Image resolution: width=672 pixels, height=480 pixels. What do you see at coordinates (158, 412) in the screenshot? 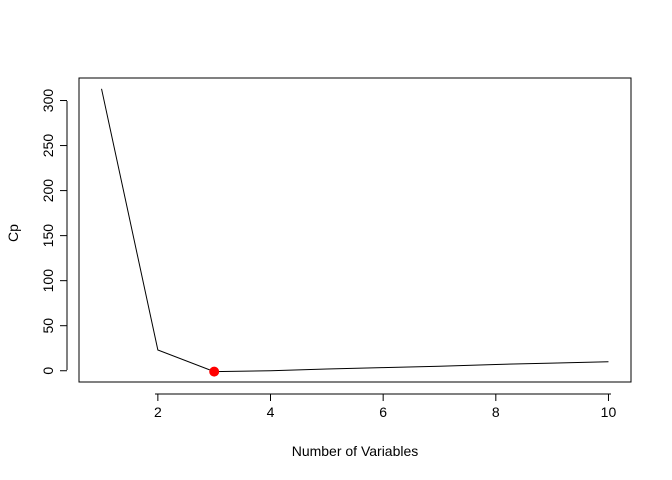
I see `x-tick-label-2: 2` at bounding box center [158, 412].